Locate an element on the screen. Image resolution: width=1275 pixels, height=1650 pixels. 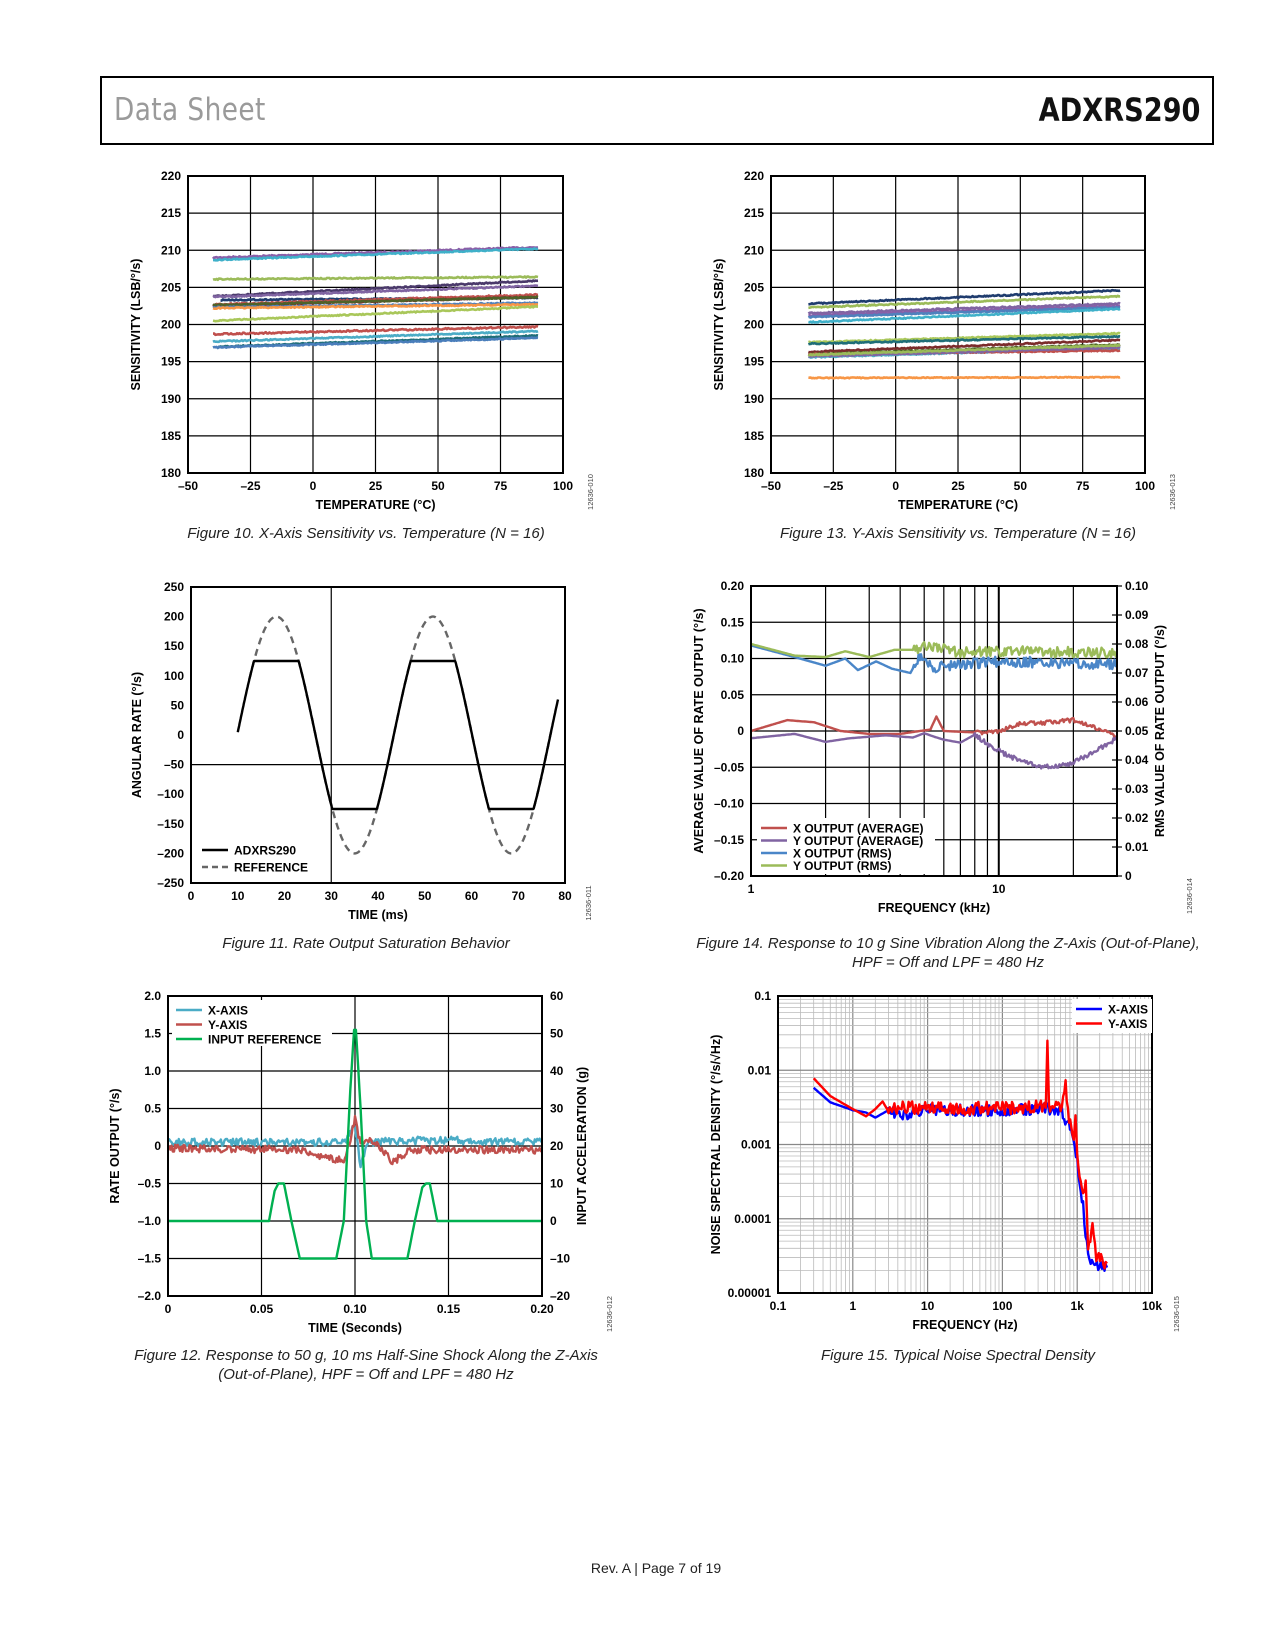
series-line-input-reference is located at coordinates (355, 1144).